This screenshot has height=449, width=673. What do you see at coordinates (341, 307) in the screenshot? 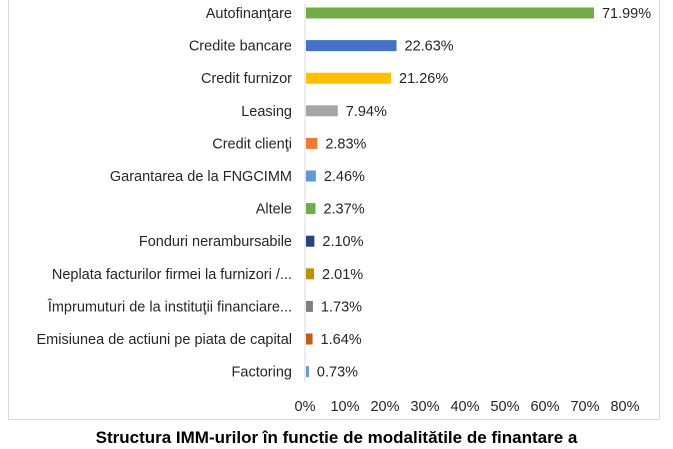
I see `data-label: 1.73%` at bounding box center [341, 307].